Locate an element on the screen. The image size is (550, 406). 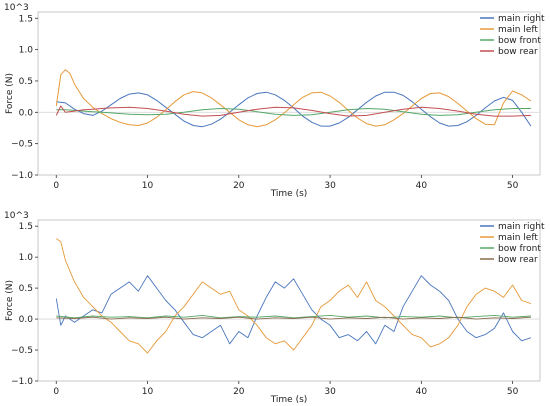
series-line-main-left is located at coordinates (293, 98).